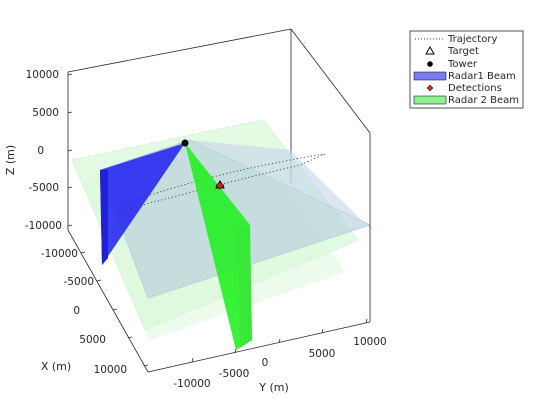 The width and height of the screenshot is (560, 420). I want to click on z-tick-label: 5000, so click(45, 113).